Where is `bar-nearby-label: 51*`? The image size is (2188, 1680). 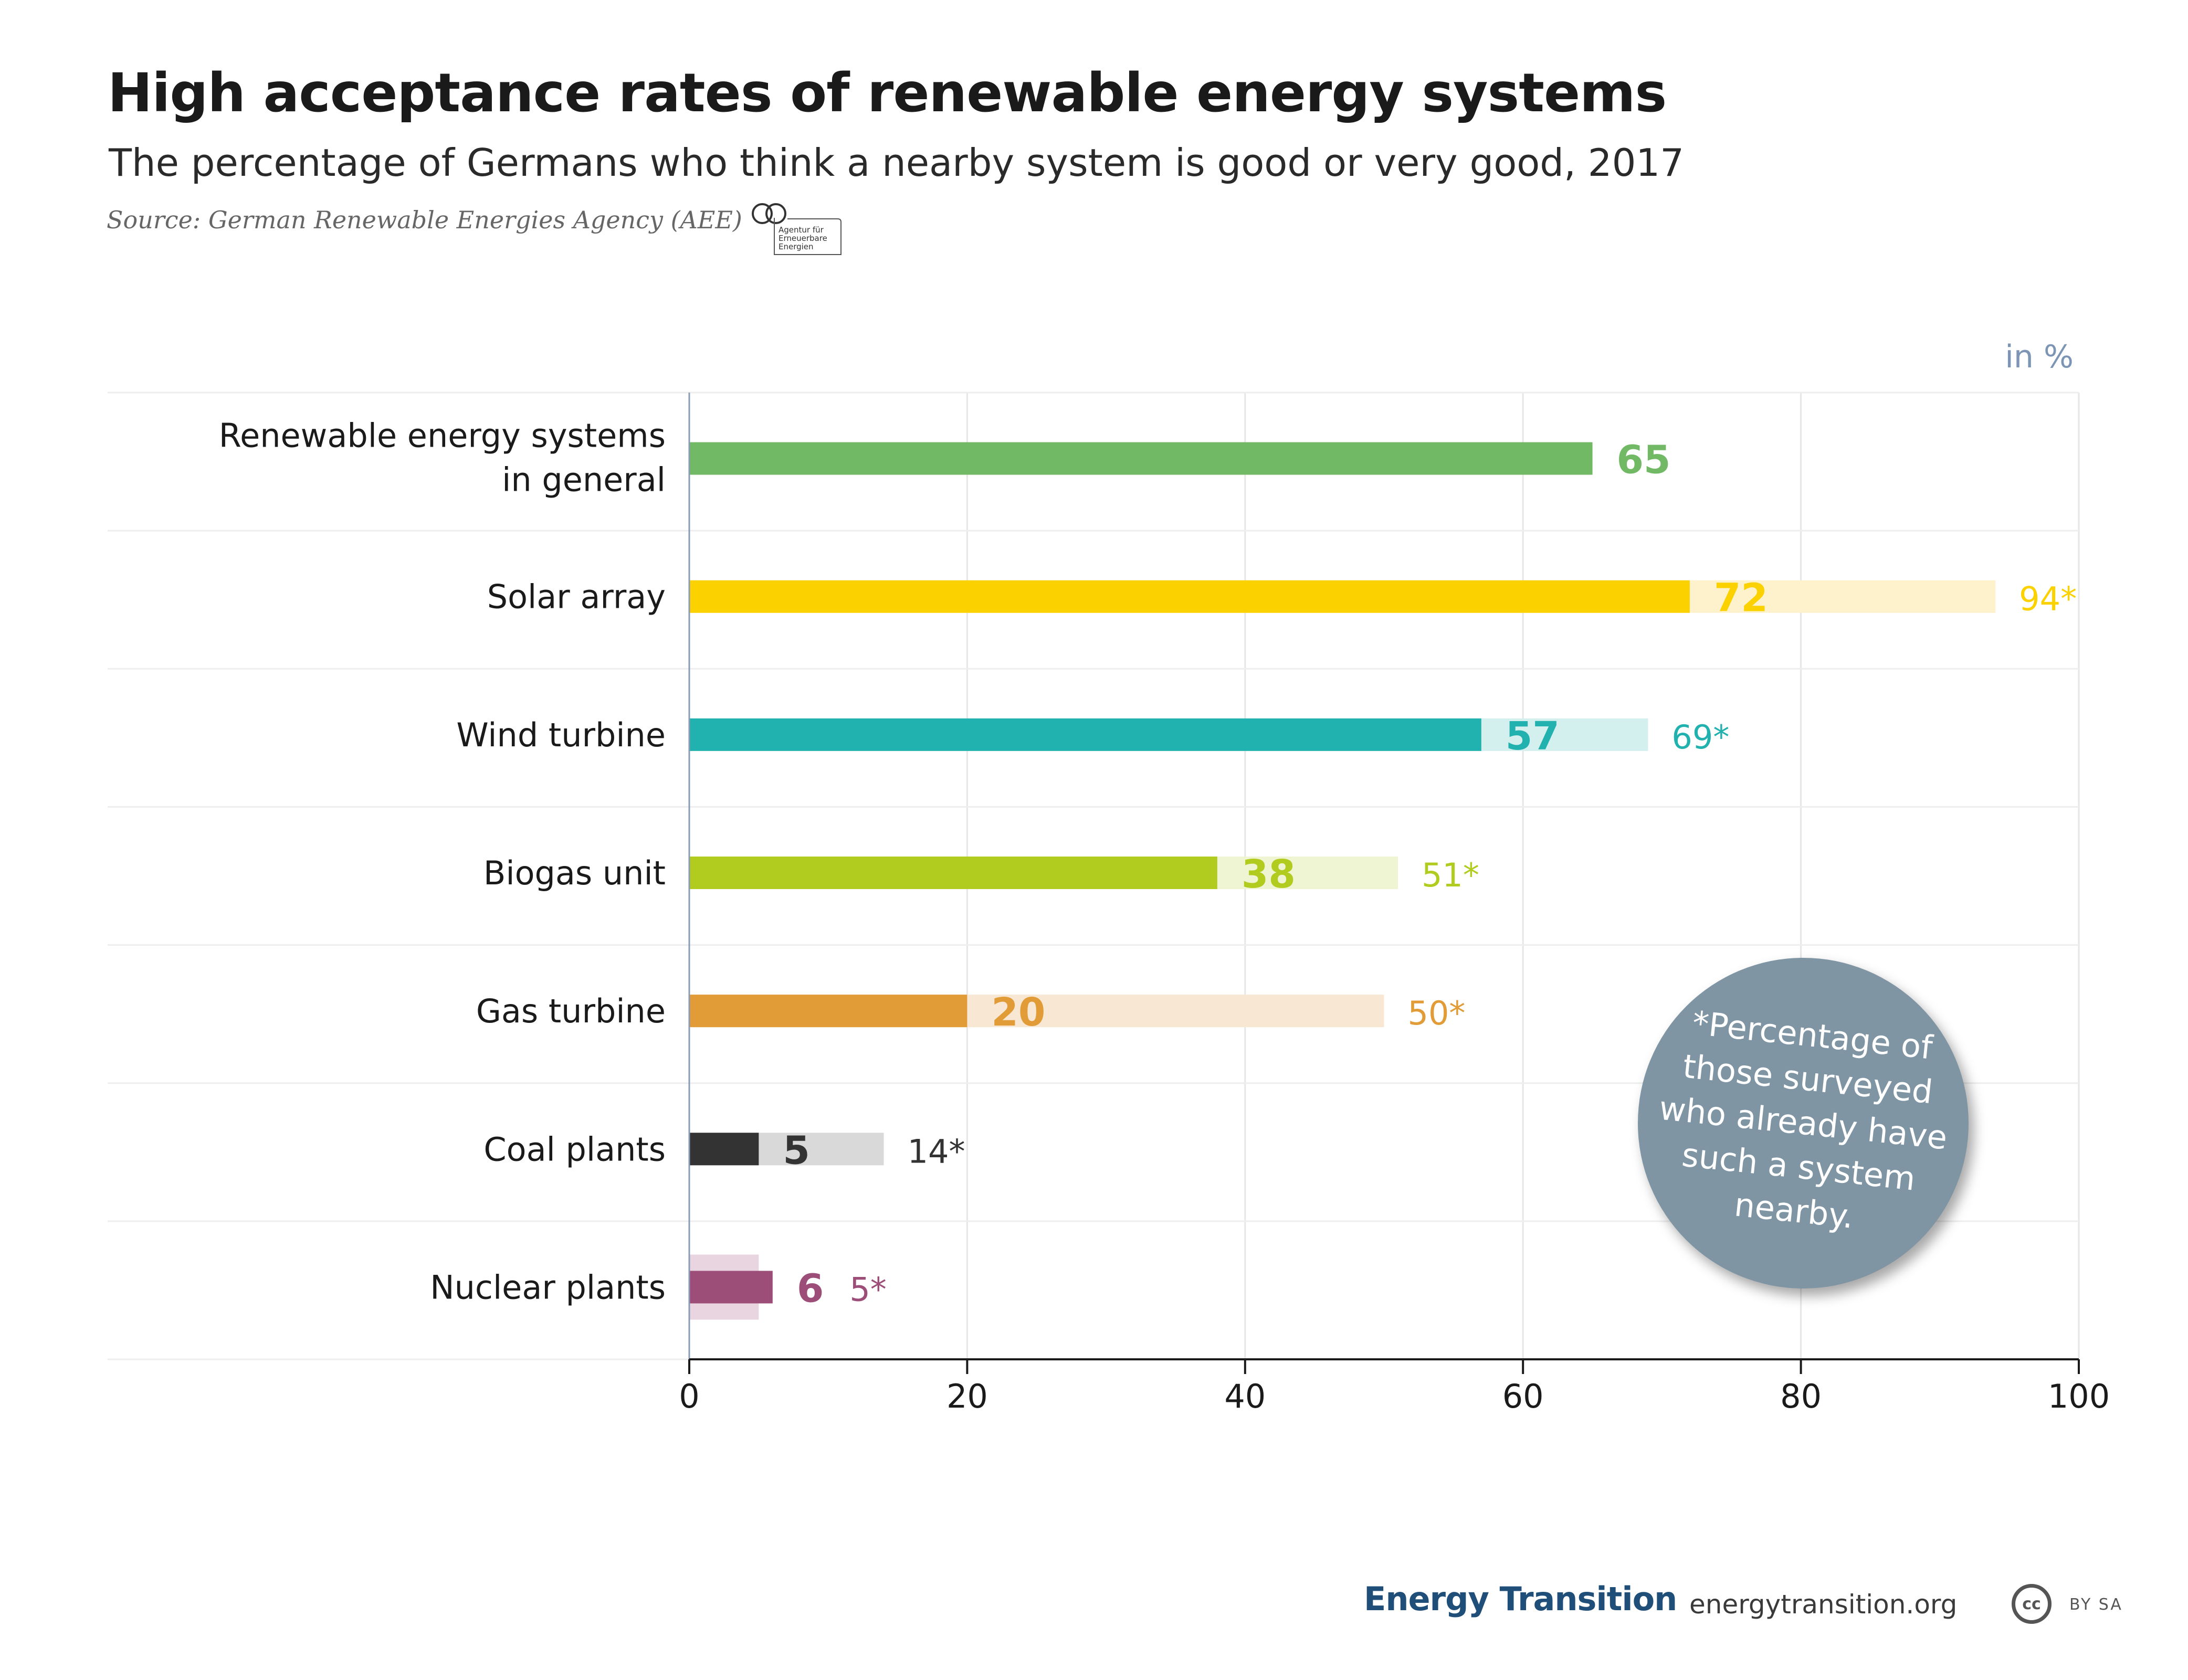 bar-nearby-label: 51* is located at coordinates (1450, 875).